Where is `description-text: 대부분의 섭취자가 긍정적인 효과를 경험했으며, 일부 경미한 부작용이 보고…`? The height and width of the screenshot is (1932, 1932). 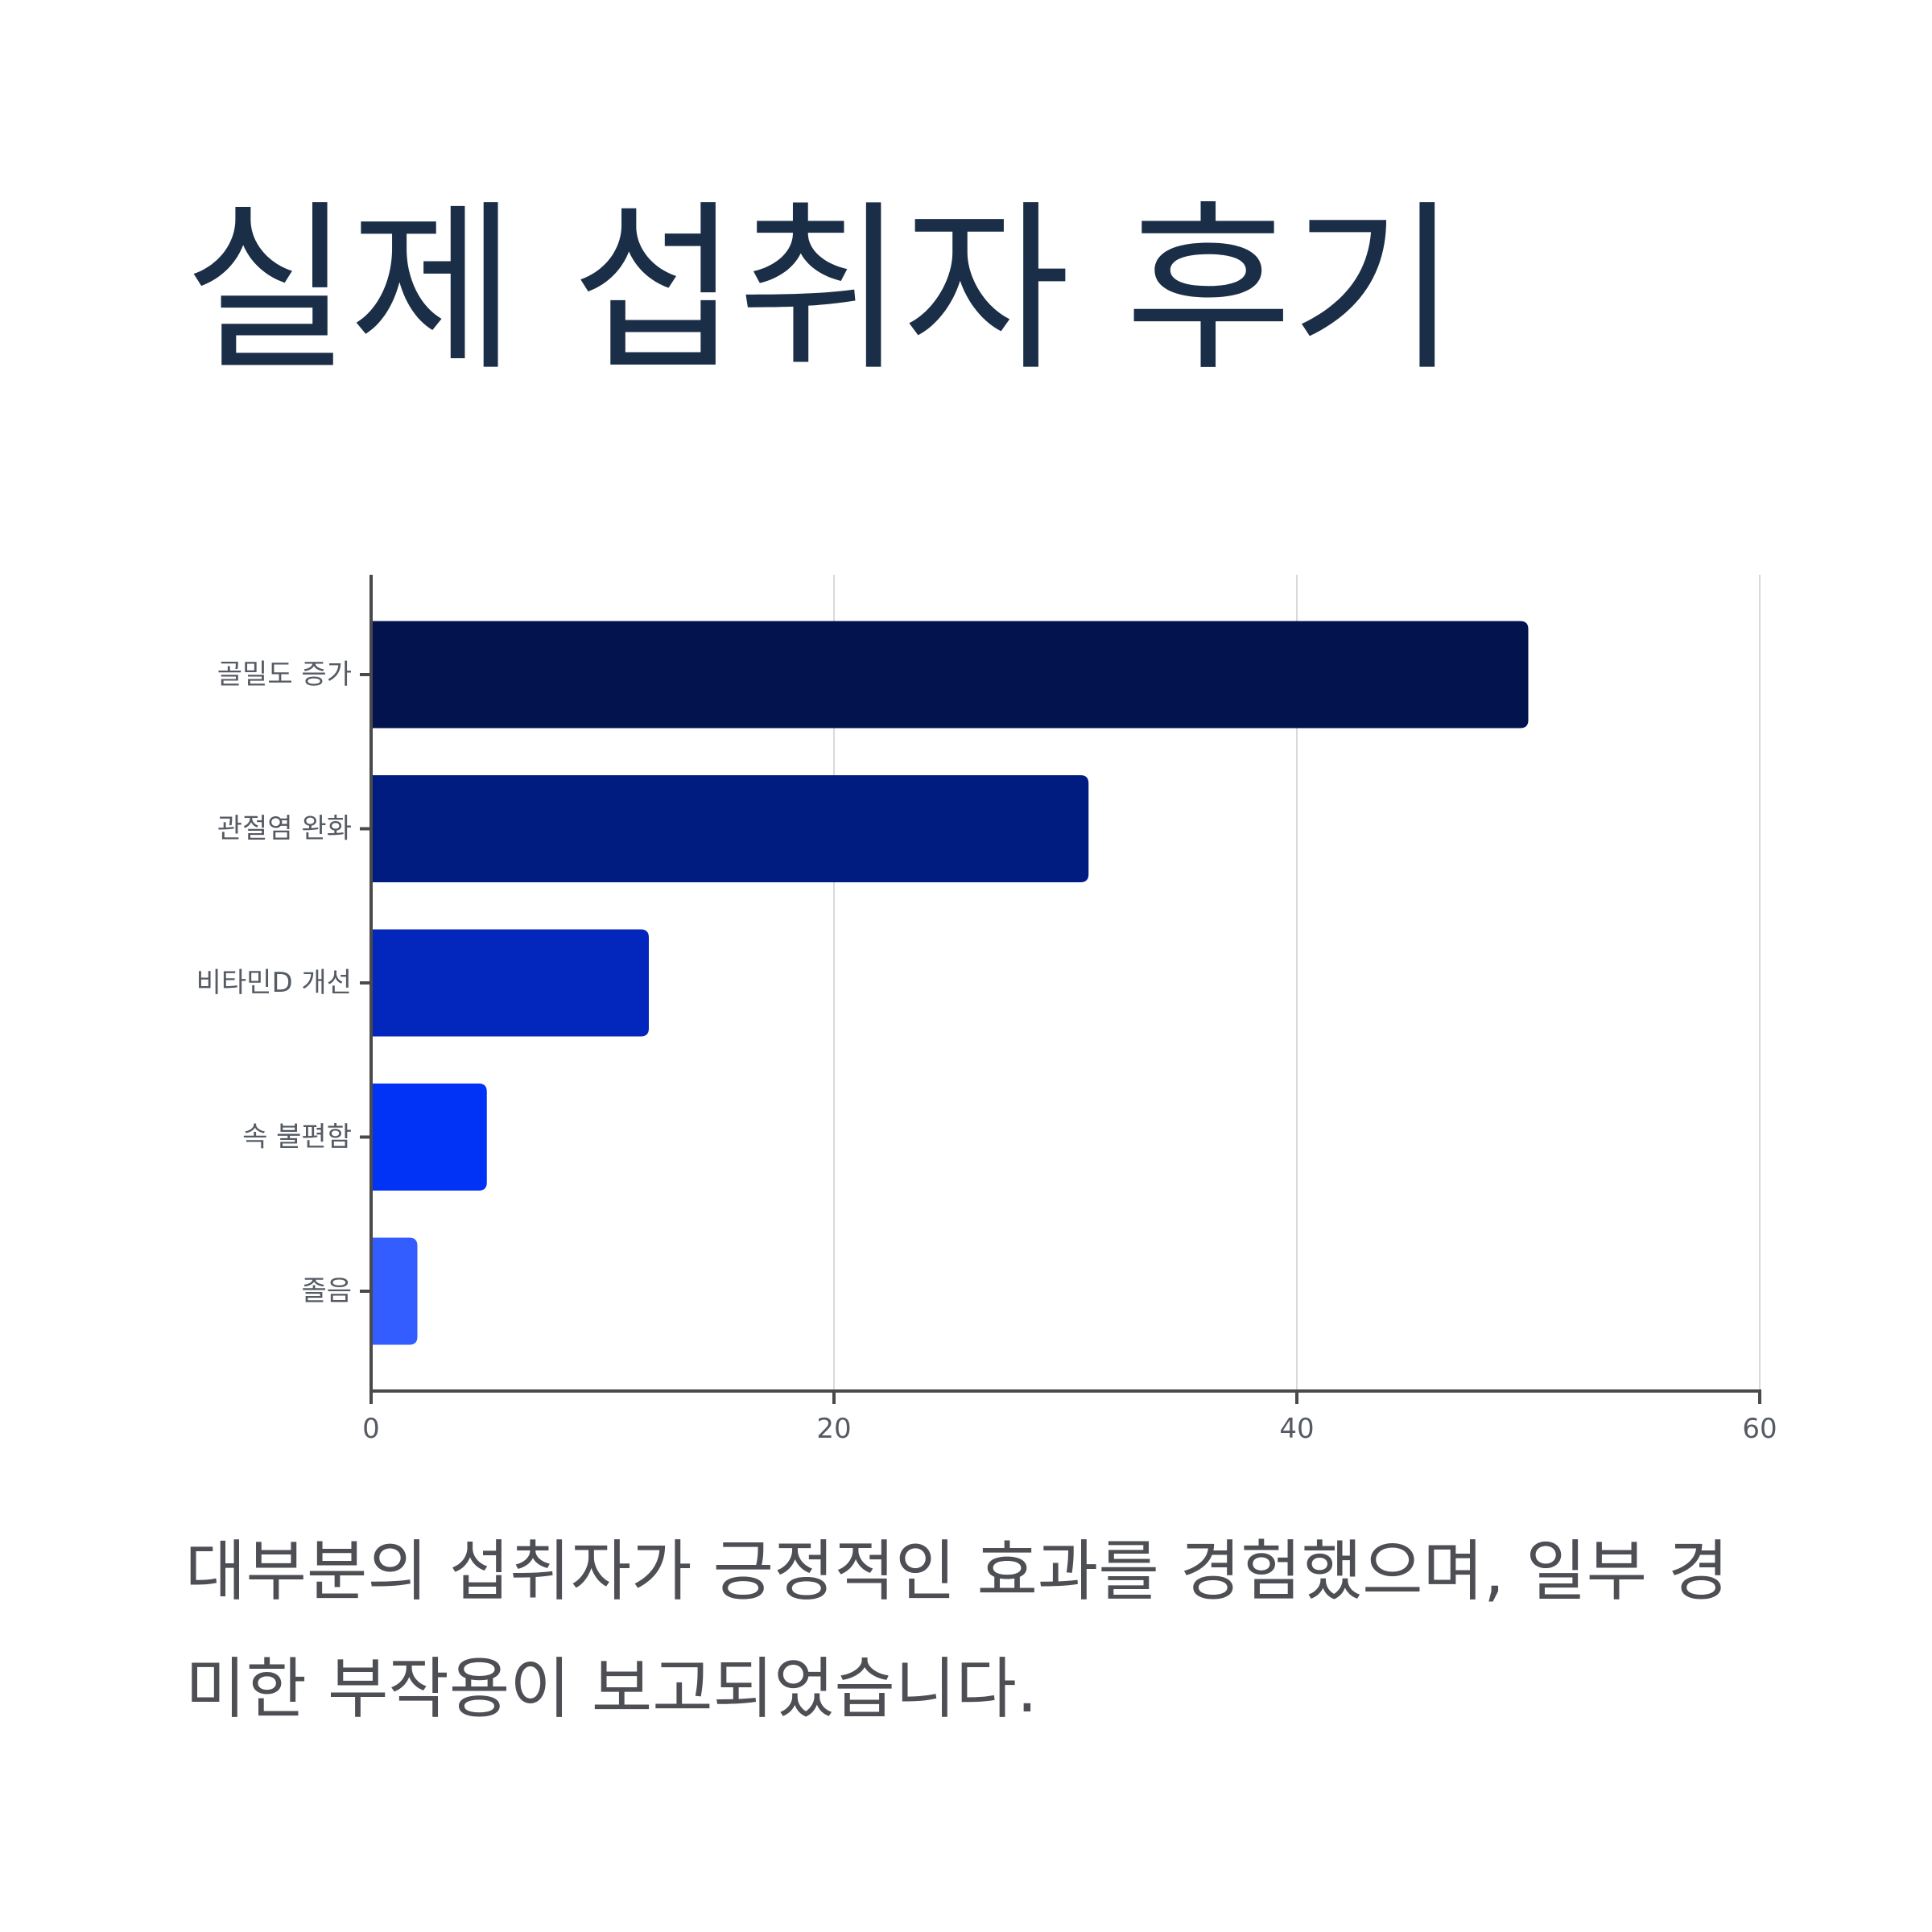
description-text: 대부분의 섭취자가 긍정적인 효과를 경험했으며, 일부 경미한 부작용이 보고… is located at coordinates (957, 1631).